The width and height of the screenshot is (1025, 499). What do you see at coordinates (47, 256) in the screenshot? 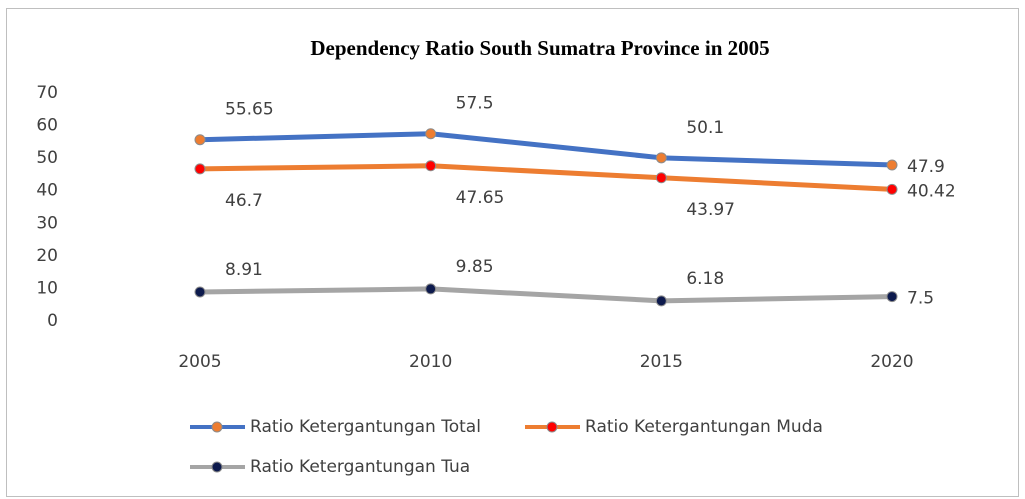
I see `y-tick-label: 20` at bounding box center [47, 256].